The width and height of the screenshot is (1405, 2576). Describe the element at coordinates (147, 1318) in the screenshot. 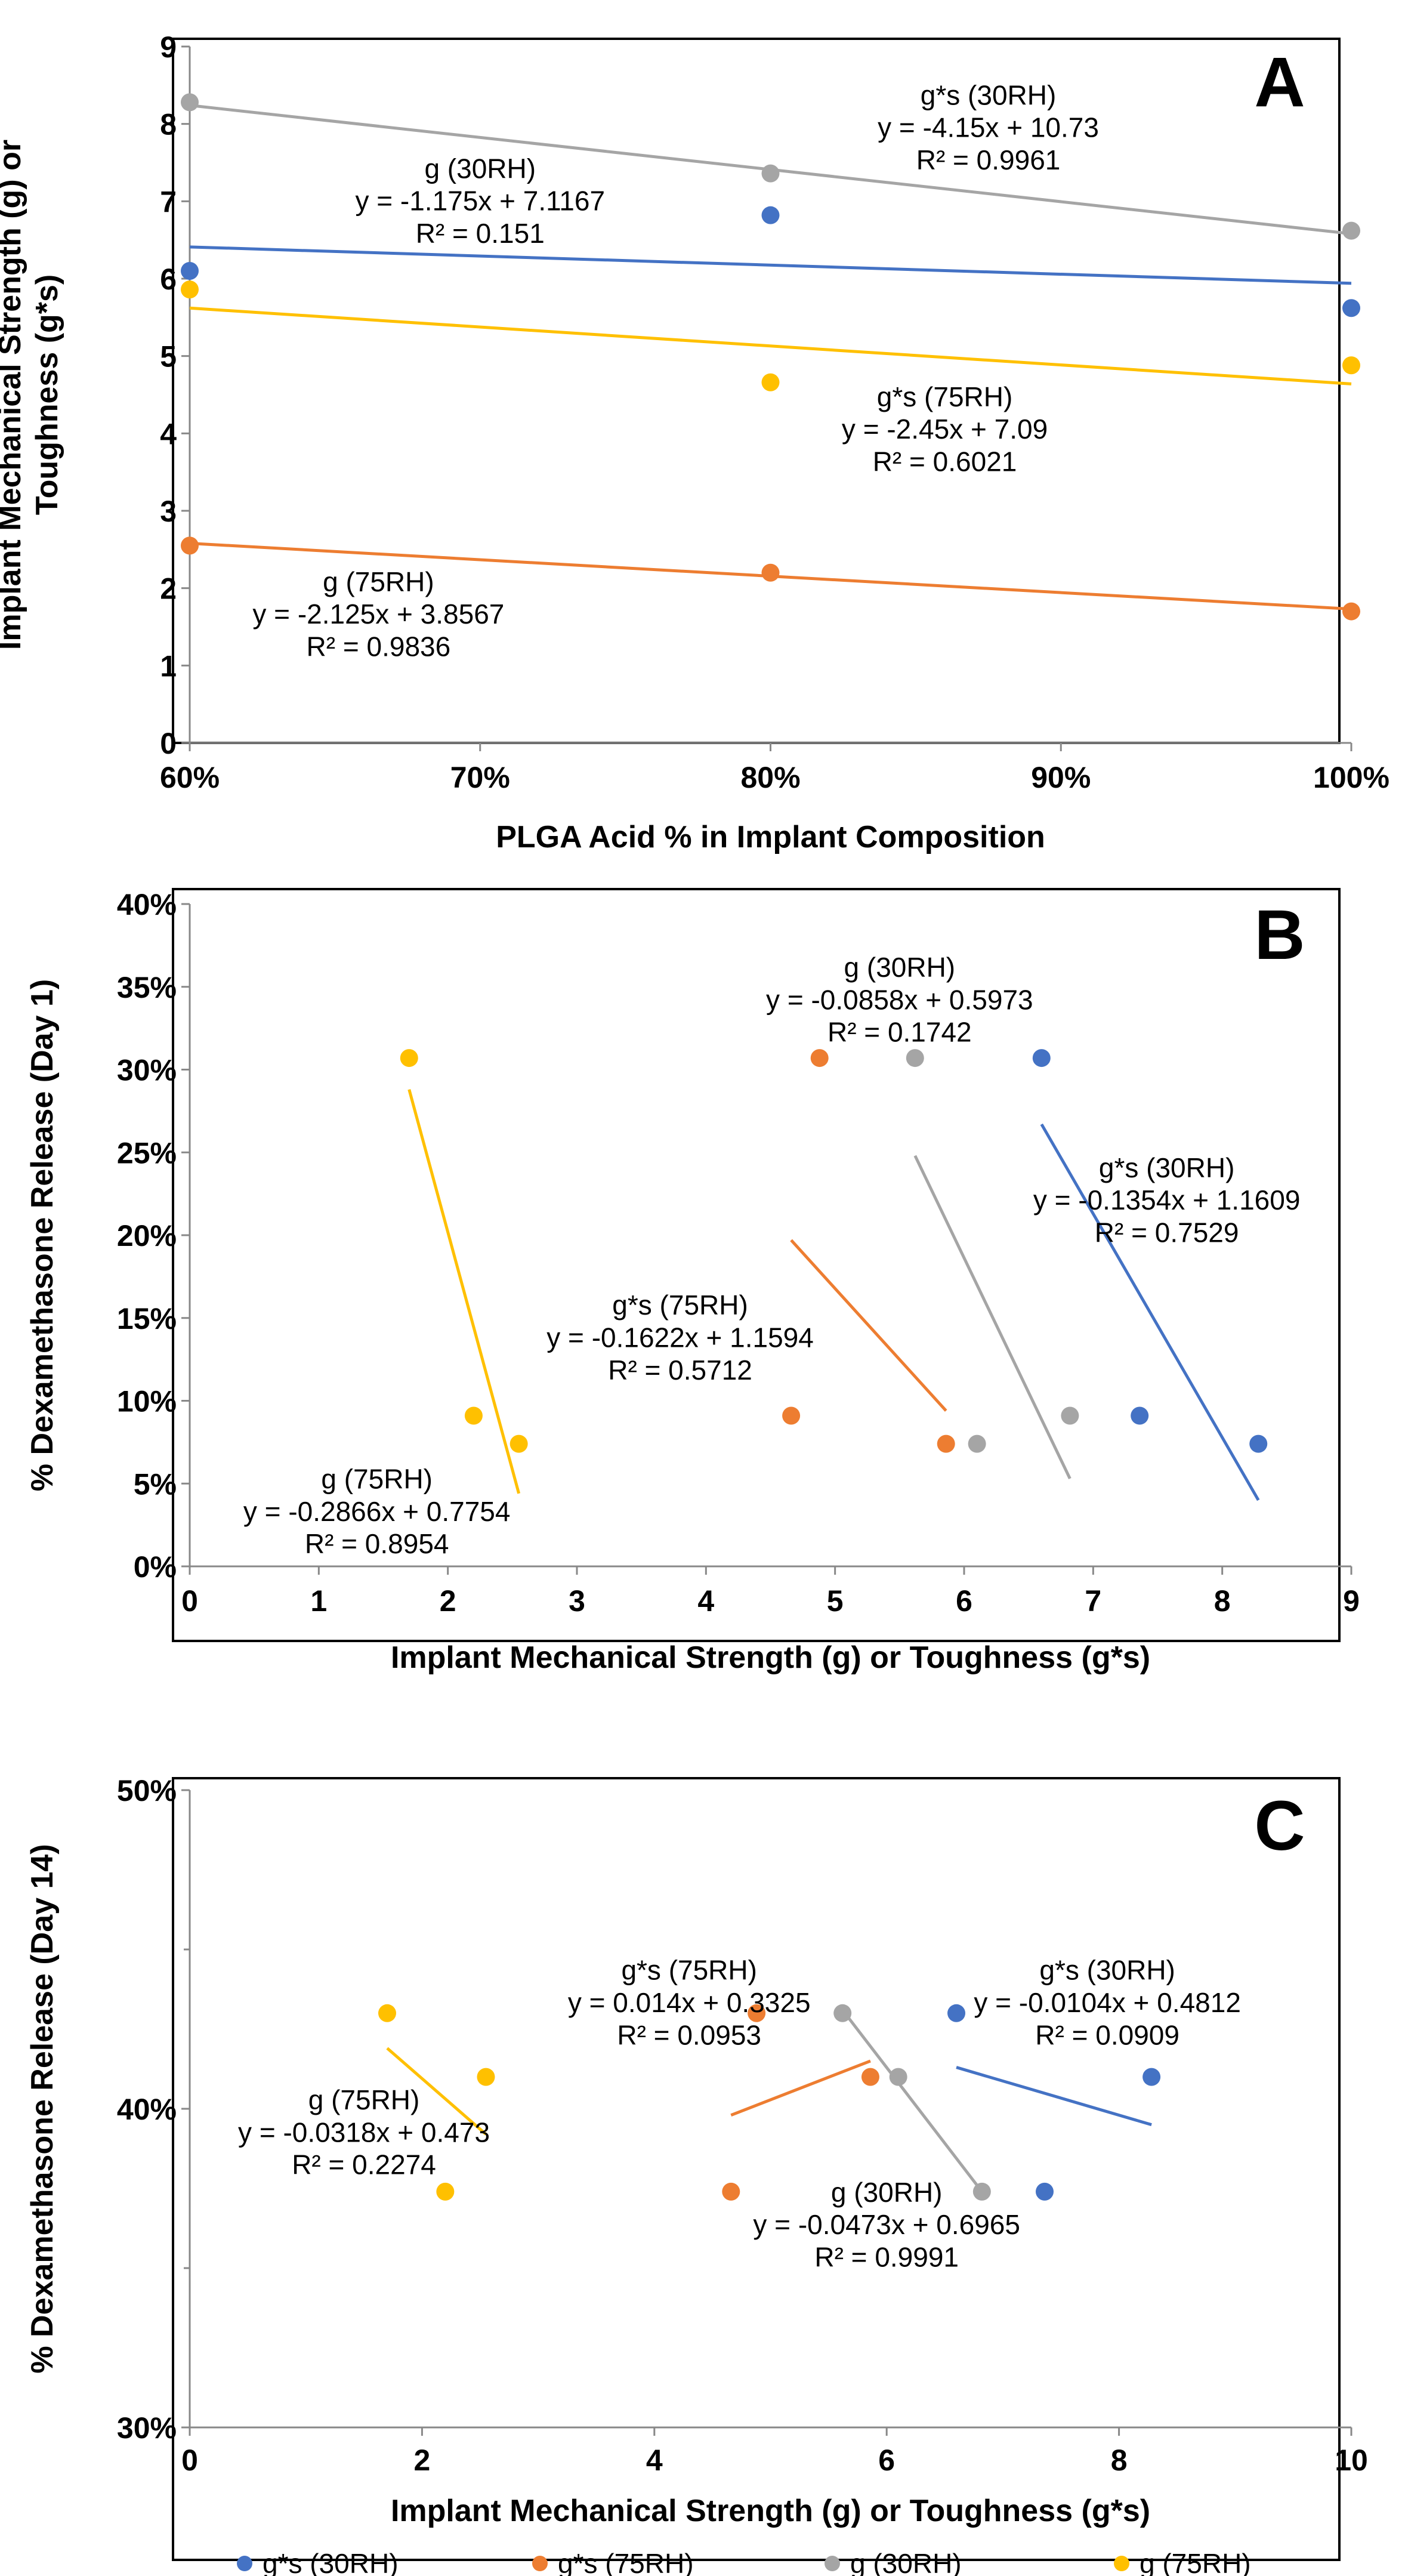

I see `panel-b-y-tick-label: 15%` at that location.